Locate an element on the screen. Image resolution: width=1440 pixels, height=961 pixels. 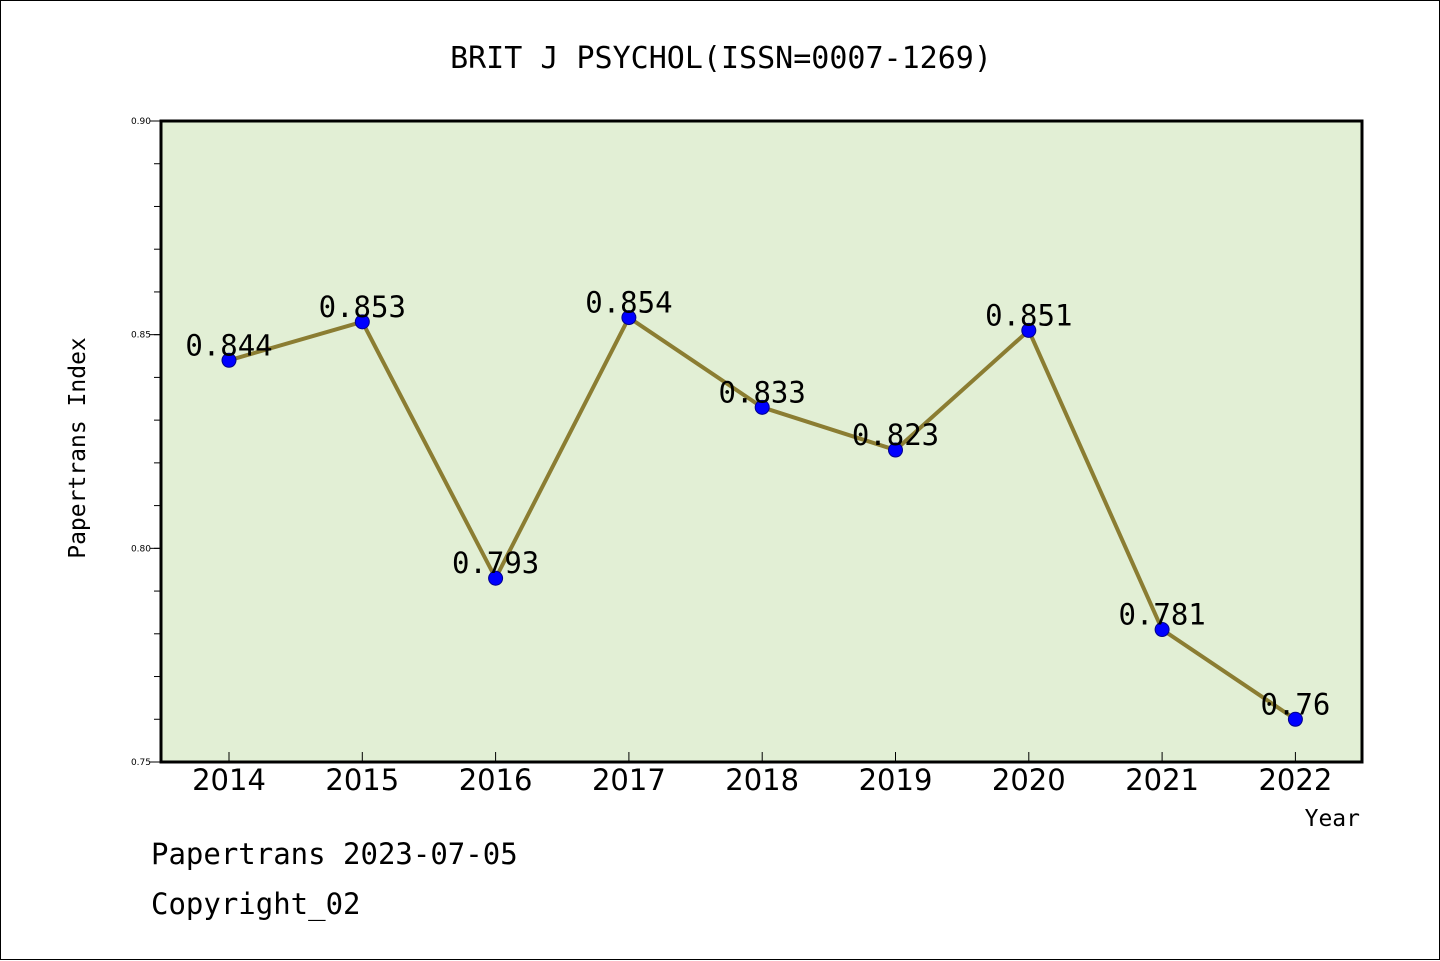
data-label: 0.854 is located at coordinates (628, 303).